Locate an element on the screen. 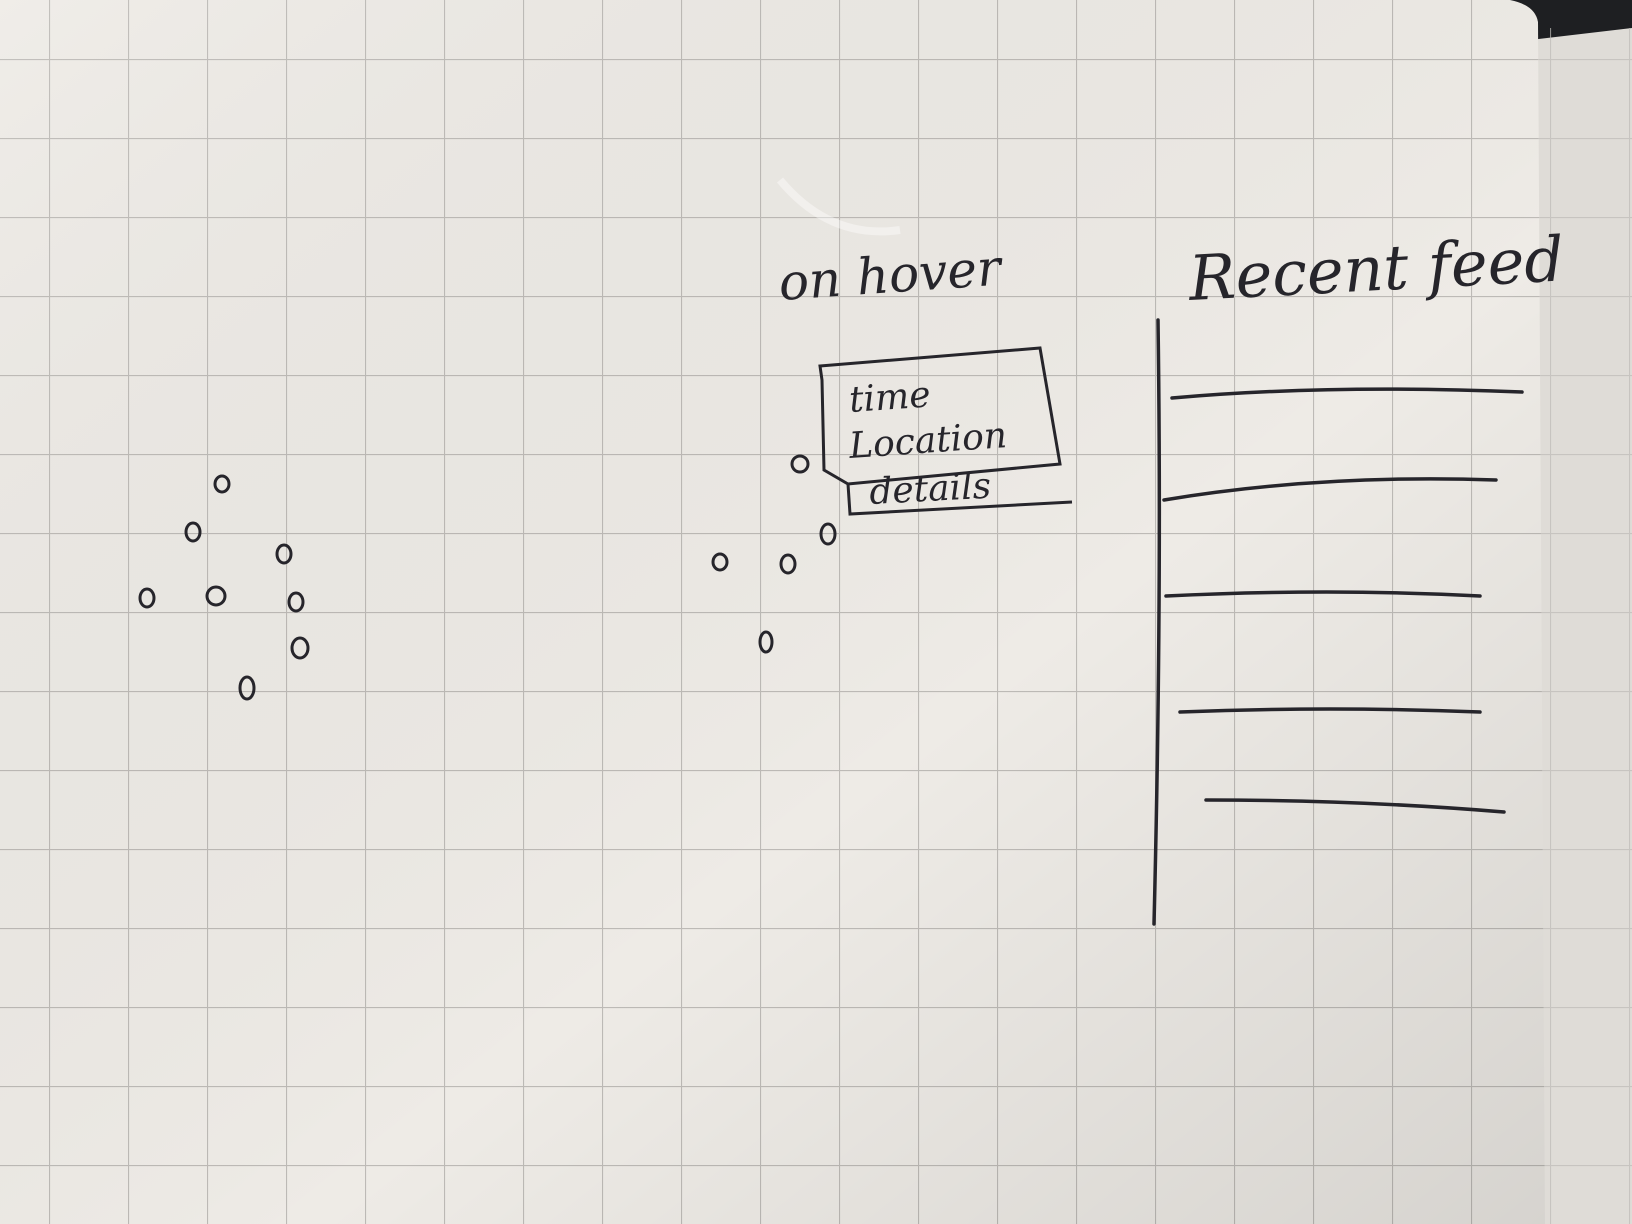 The width and height of the screenshot is (1632, 1224). tooltip-details: details is located at coordinates (930, 489).